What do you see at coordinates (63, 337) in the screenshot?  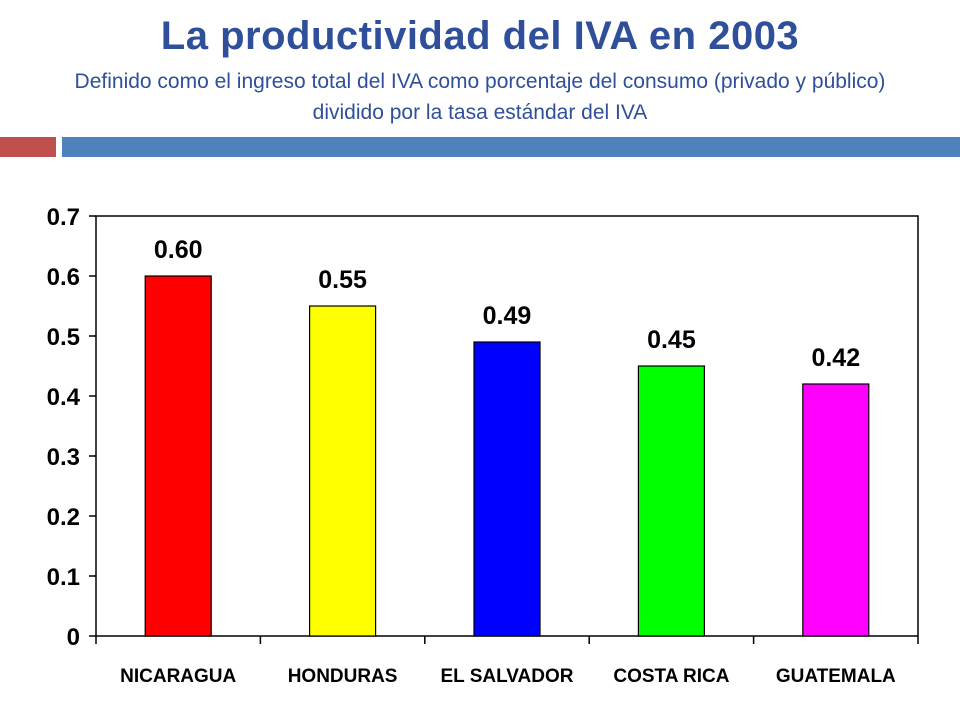 I see `y-tick-label: 0.5` at bounding box center [63, 337].